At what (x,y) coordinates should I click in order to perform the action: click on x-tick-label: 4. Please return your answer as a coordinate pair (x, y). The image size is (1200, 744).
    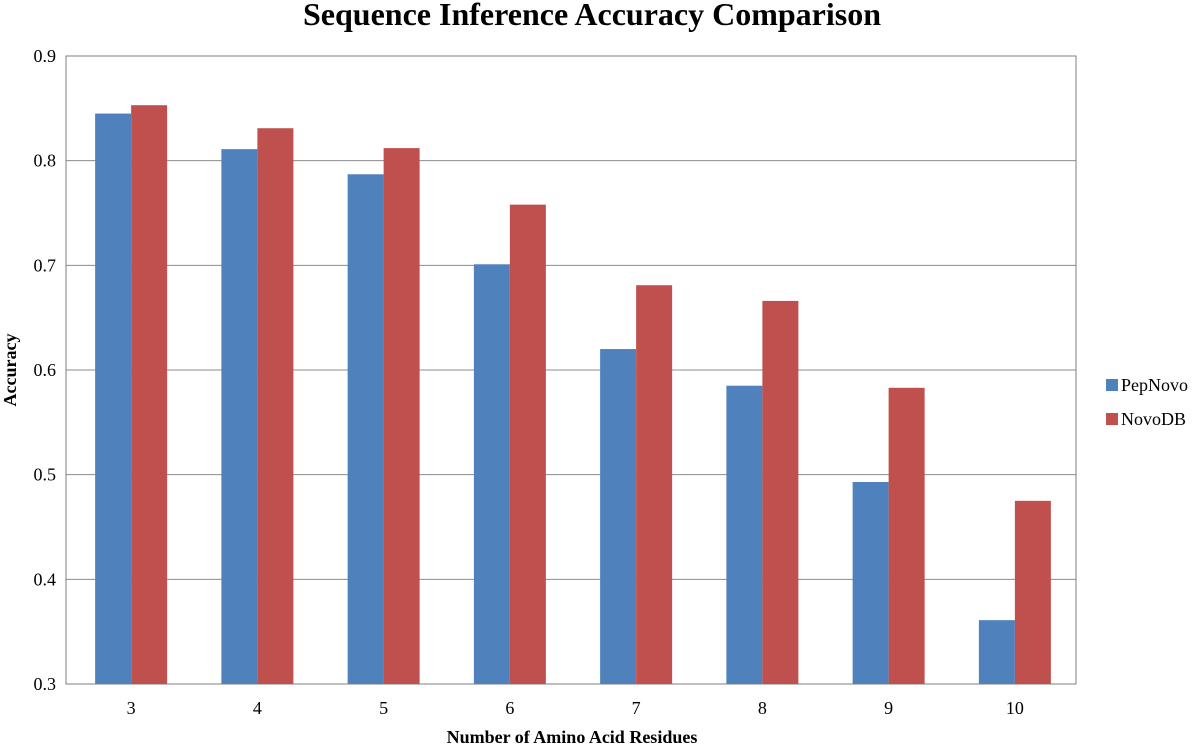
    Looking at the image, I should click on (257, 708).